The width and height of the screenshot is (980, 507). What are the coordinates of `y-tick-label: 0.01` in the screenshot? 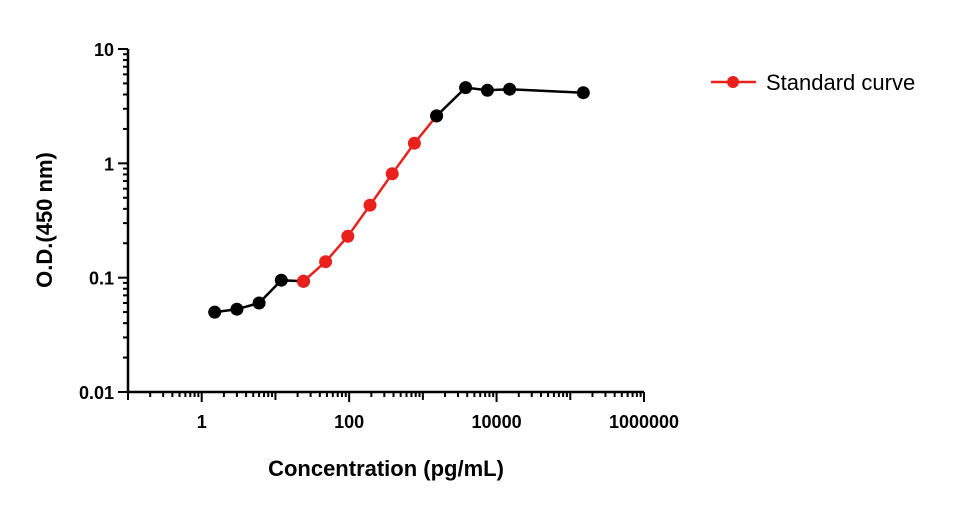 It's located at (96, 393).